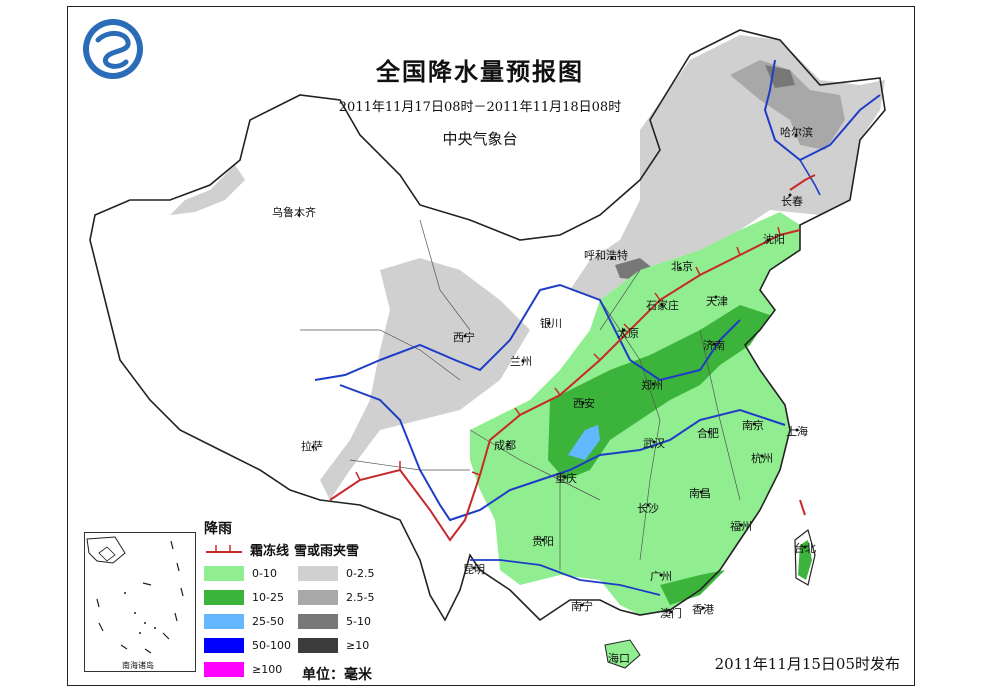  I want to click on city-label: 长沙, so click(648, 508).